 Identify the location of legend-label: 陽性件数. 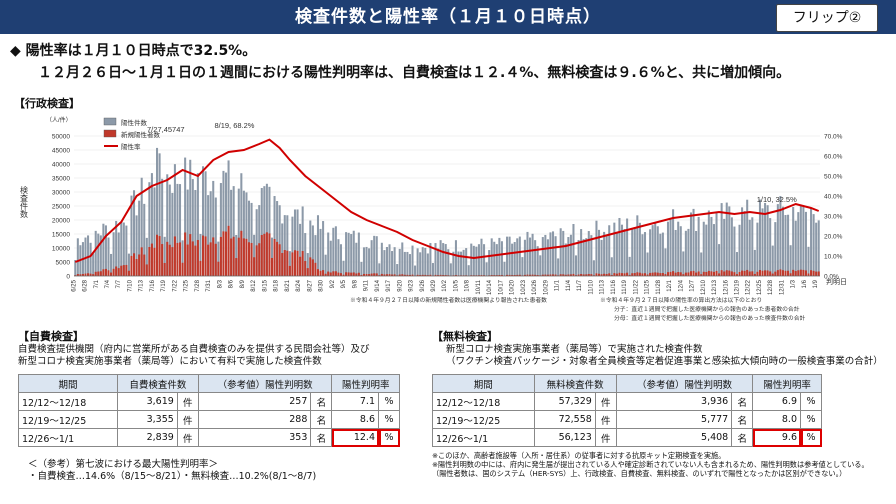
(134, 122).